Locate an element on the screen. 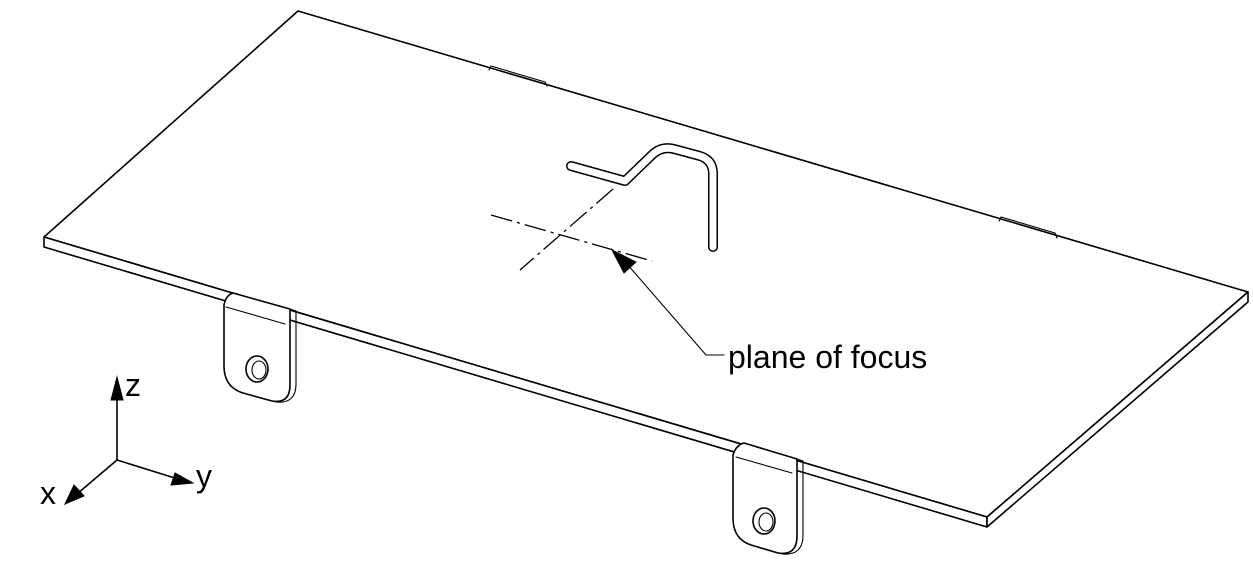 This screenshot has height=576, width=1253. bracket-left-hole-inner is located at coordinates (259, 370).